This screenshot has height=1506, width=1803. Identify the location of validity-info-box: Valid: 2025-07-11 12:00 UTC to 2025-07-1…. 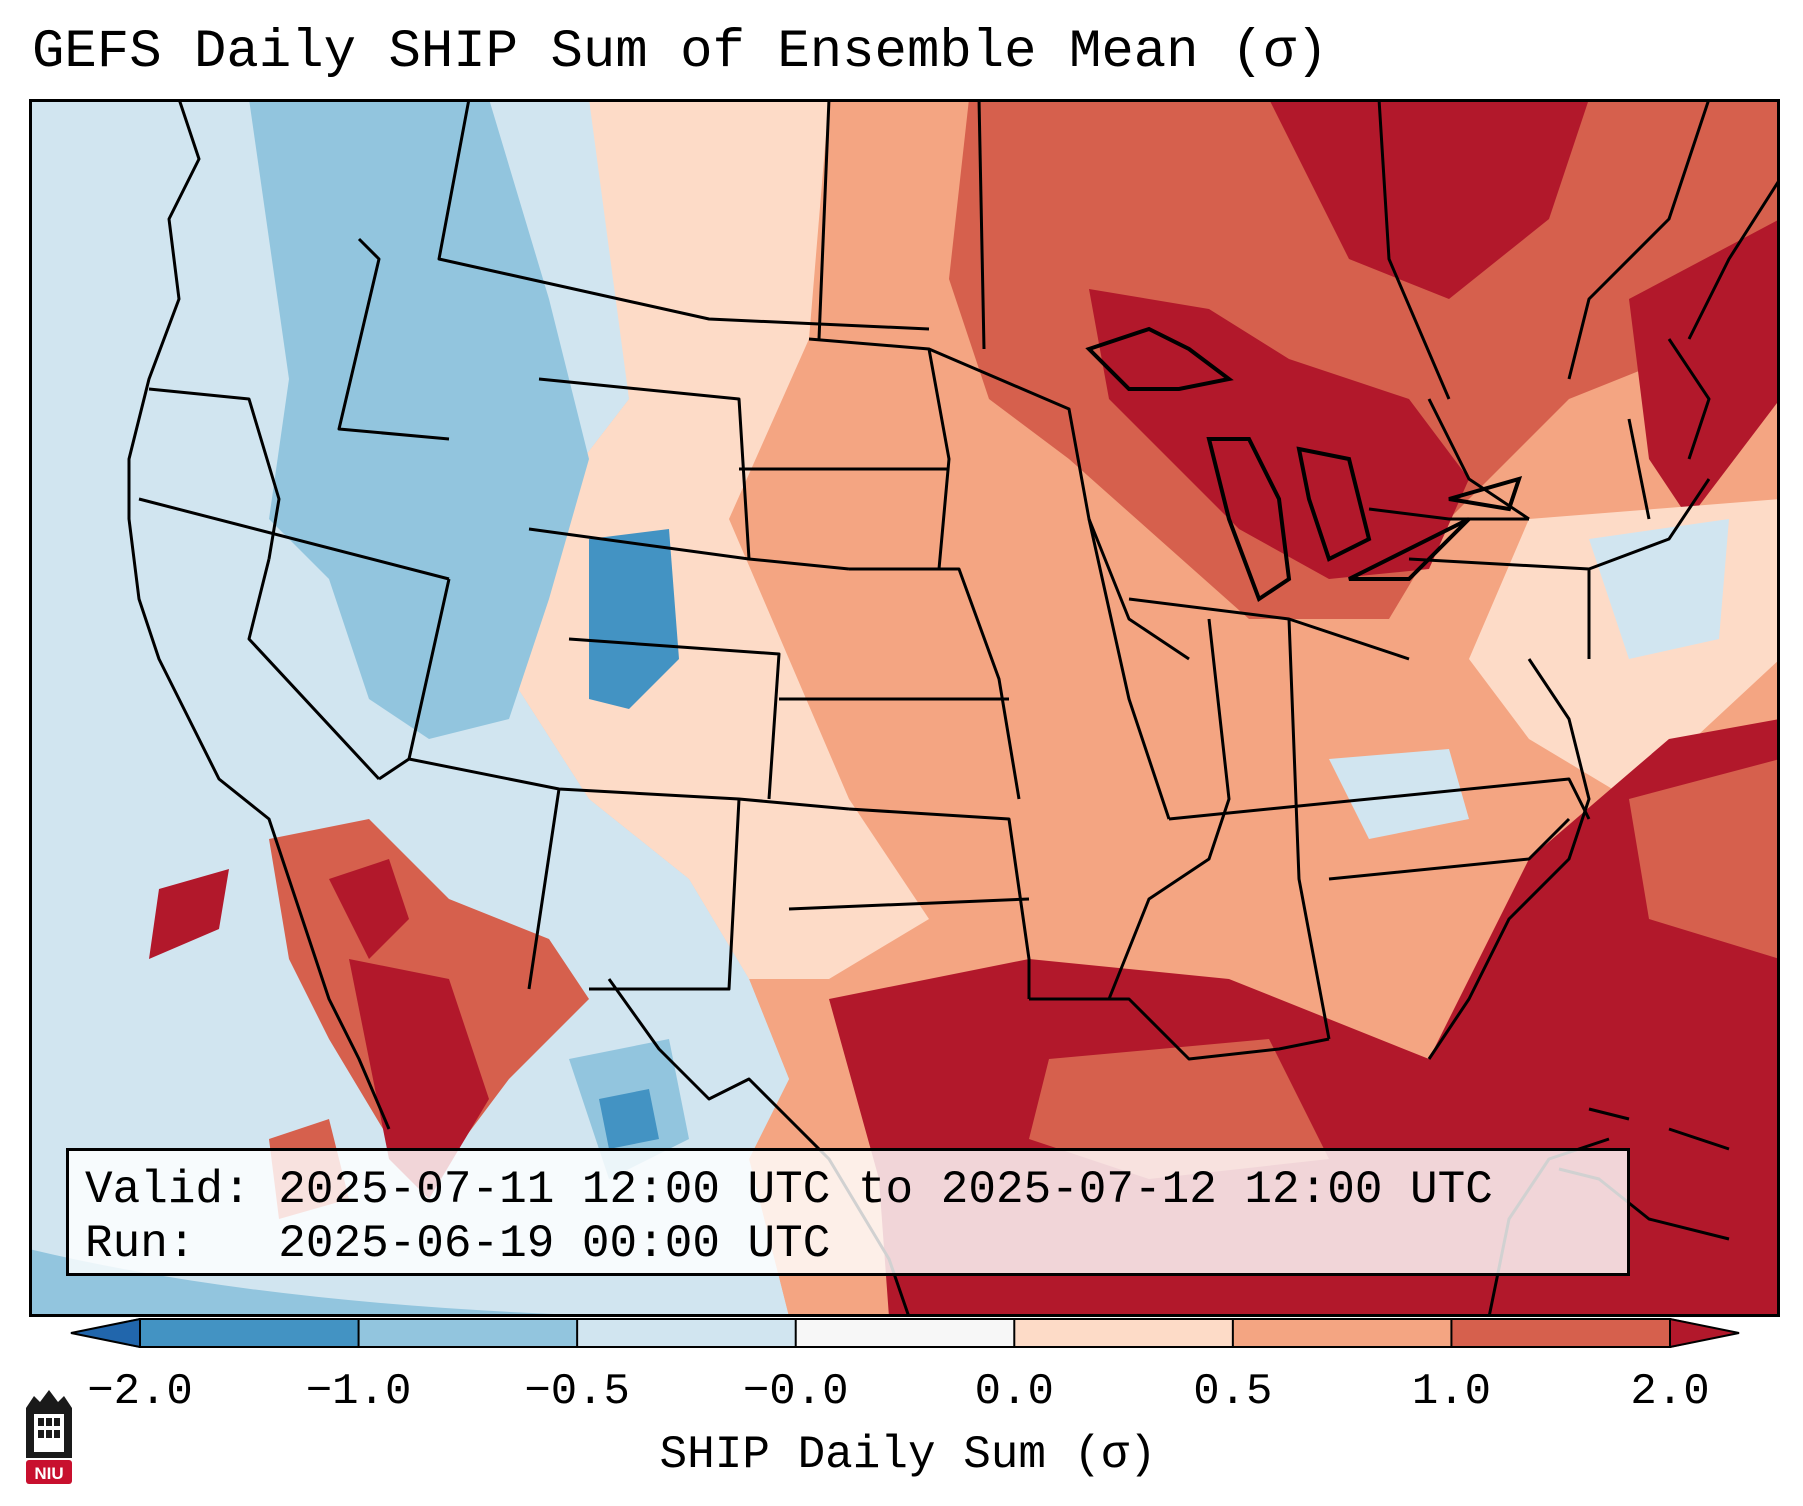
(848, 1212).